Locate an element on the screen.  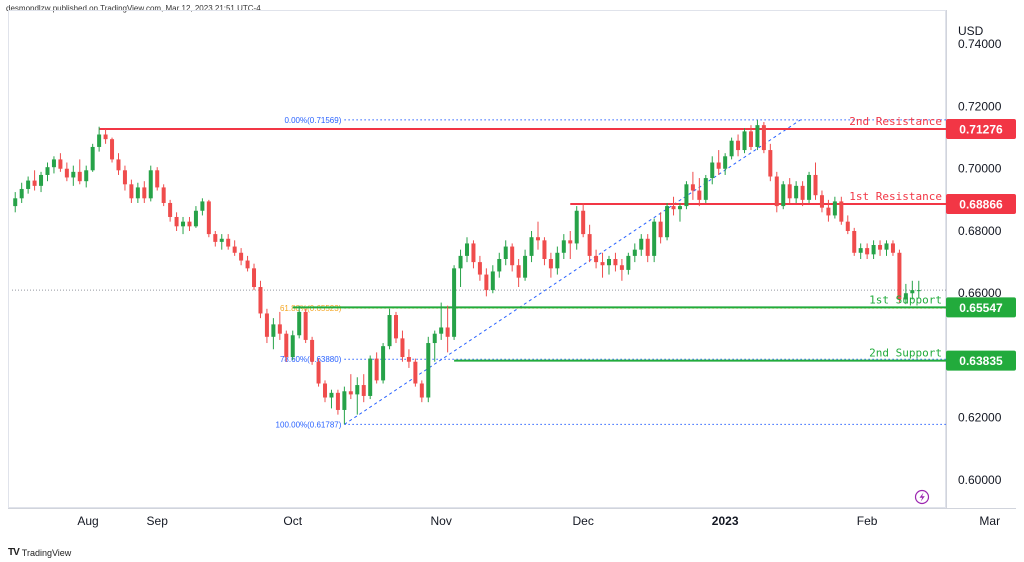
price-label-box: 0.68866 is located at coordinates (981, 204).